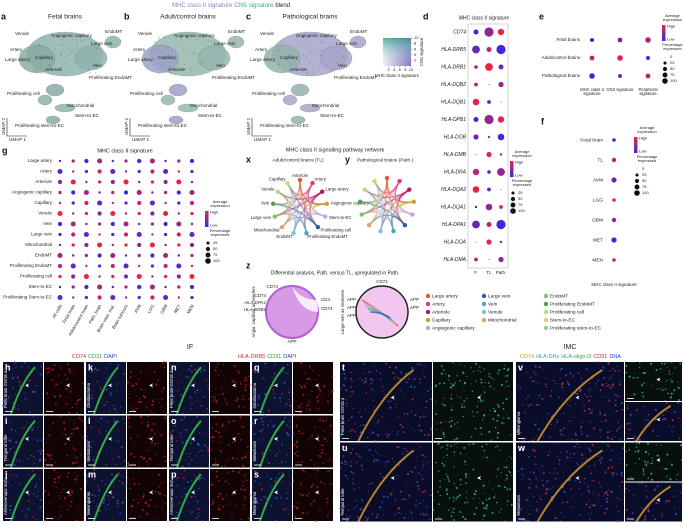 Image resolution: width=685 pixels, height=528 pixels. Describe the element at coordinates (672, 47) in the screenshot. I see `label-box: Percentage expressed` at that location.